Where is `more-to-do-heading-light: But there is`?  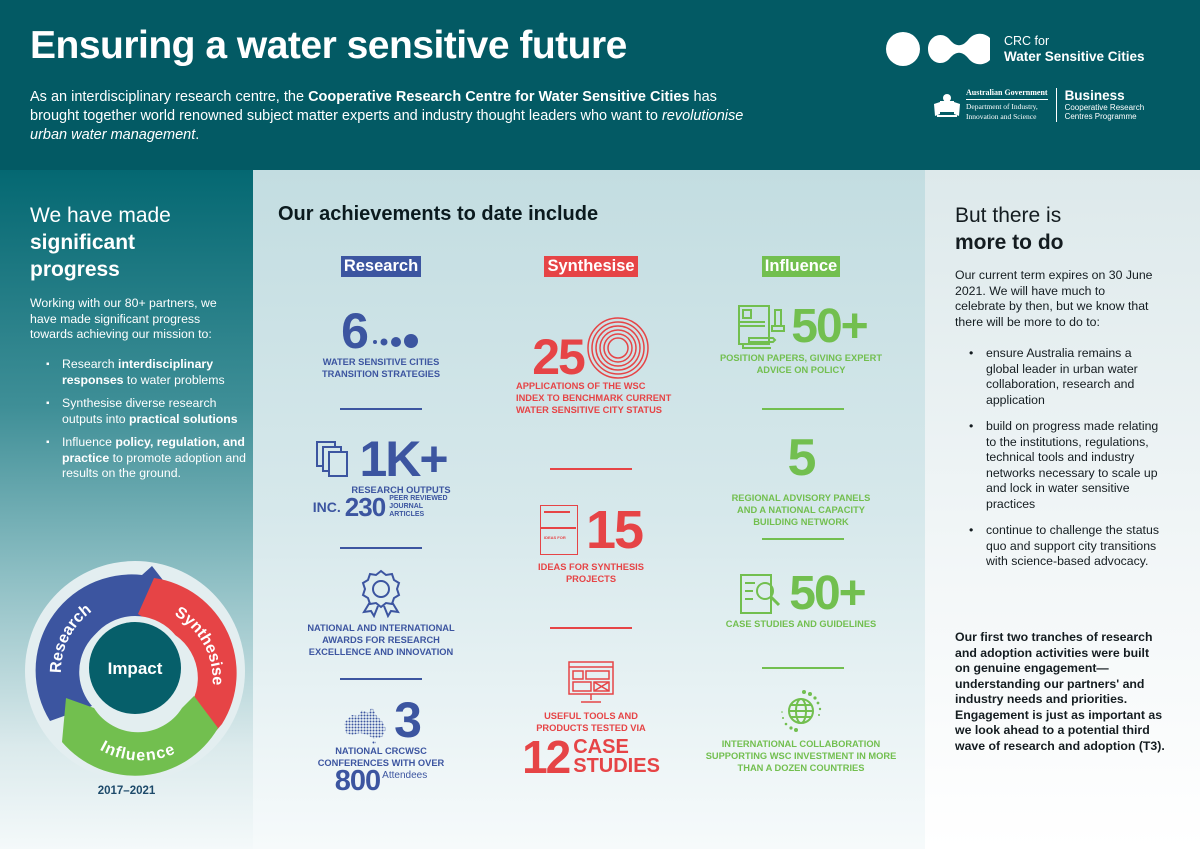 more-to-do-heading-light: But there is is located at coordinates (1008, 215).